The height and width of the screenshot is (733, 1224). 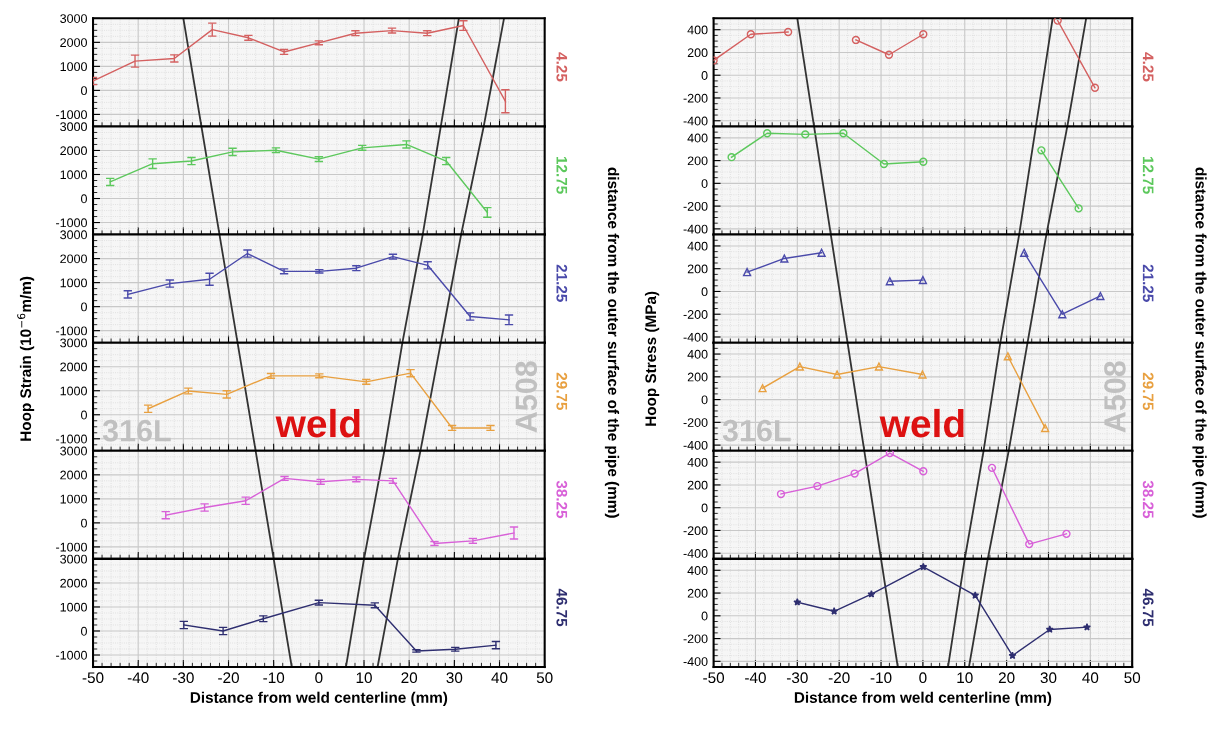 What do you see at coordinates (364, 678) in the screenshot?
I see `x-tick-label: 10` at bounding box center [364, 678].